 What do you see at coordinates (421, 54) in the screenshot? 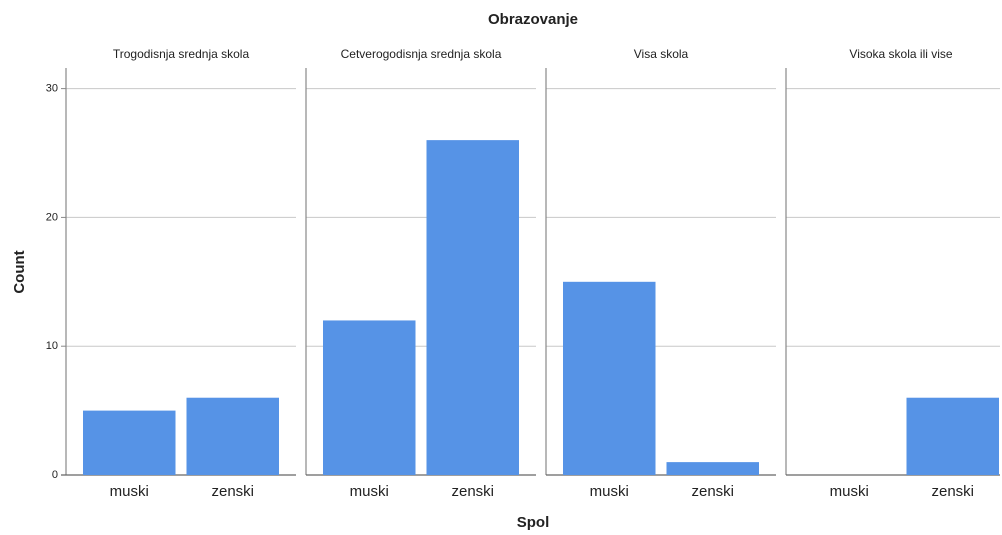
I see `panel-title: Cetverogodisnja srednja skola` at bounding box center [421, 54].